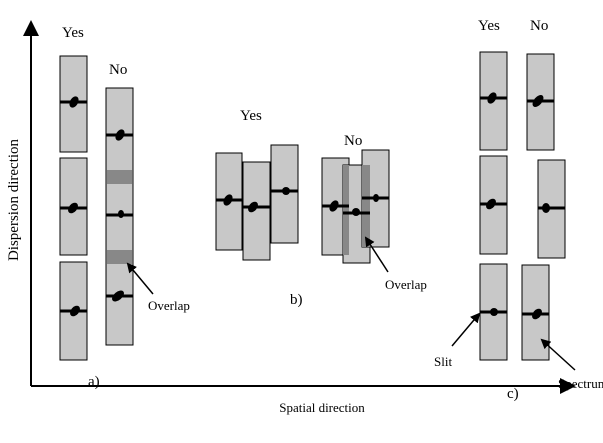 This screenshot has width=603, height=443. I want to click on panel-label: c), so click(513, 394).